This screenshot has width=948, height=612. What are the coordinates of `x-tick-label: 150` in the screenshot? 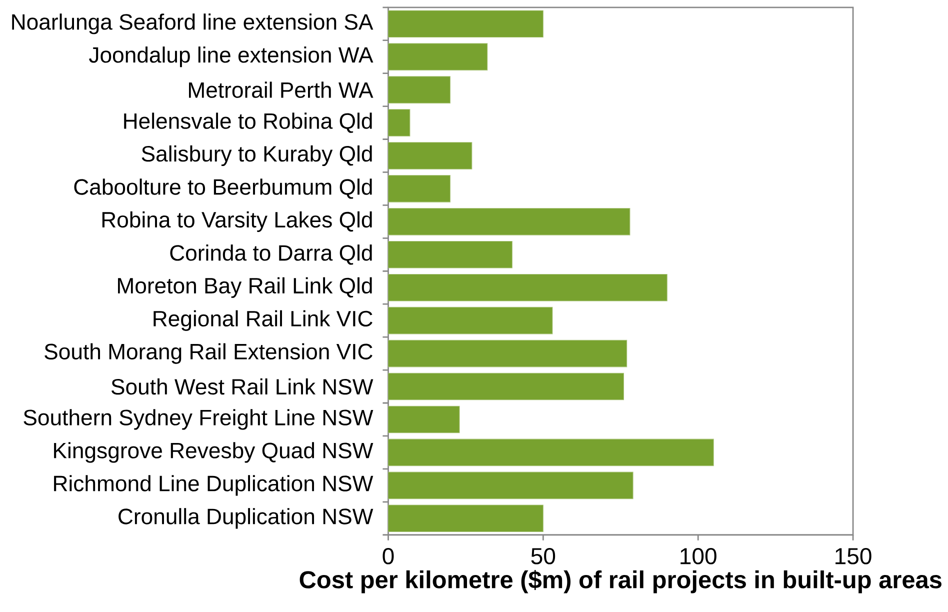 It's located at (854, 556).